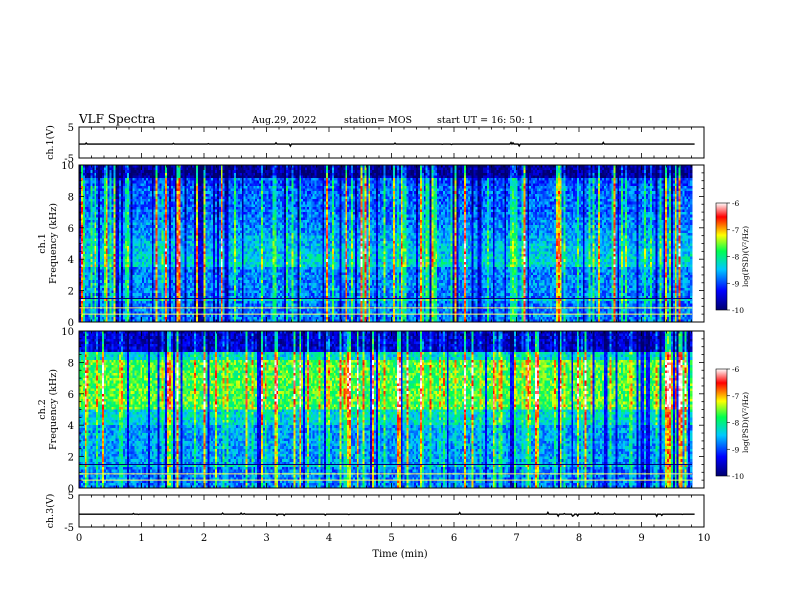 The width and height of the screenshot is (792, 612). I want to click on y-axis-label: ch.3(V), so click(50, 511).